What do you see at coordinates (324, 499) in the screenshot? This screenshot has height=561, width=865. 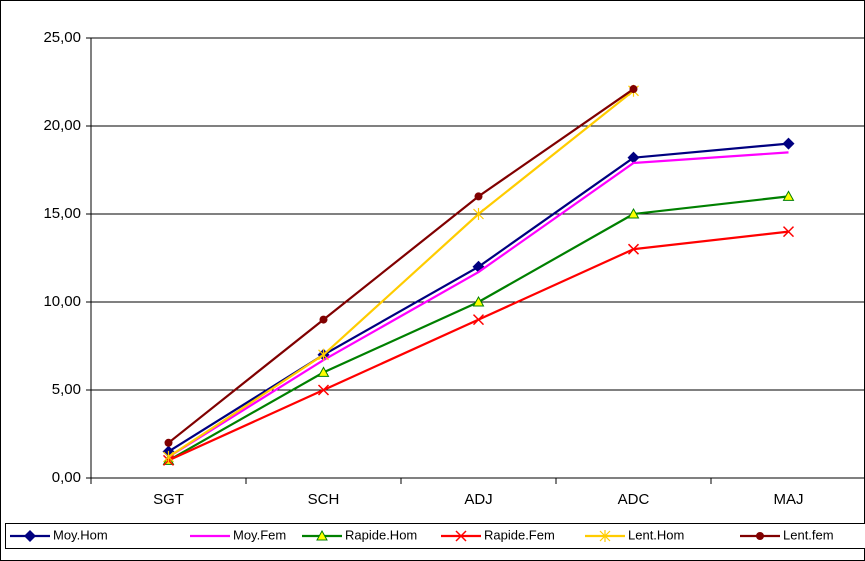 I see `x-tick-label: SCH` at bounding box center [324, 499].